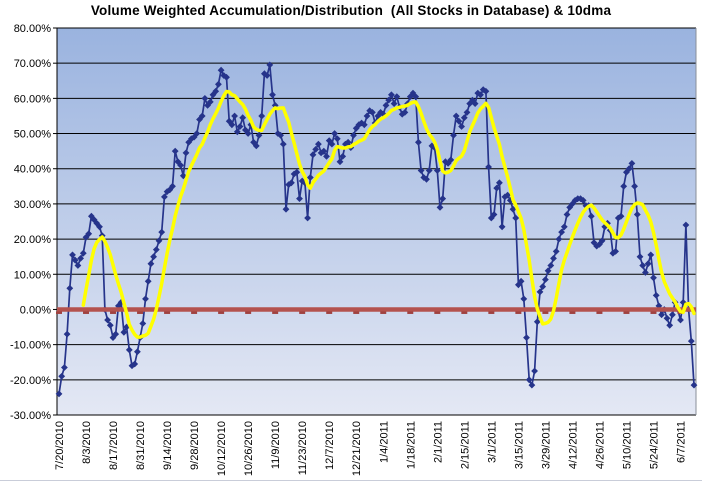  What do you see at coordinates (30, 346) in the screenshot?
I see `y-tick-label: -10.00%` at bounding box center [30, 346].